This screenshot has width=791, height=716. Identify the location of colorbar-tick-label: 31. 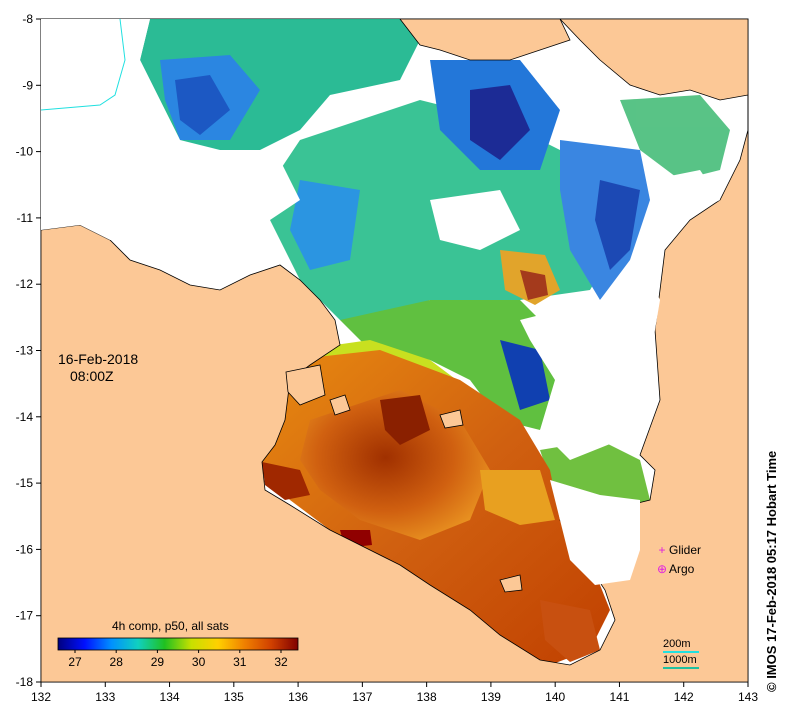
(240, 662).